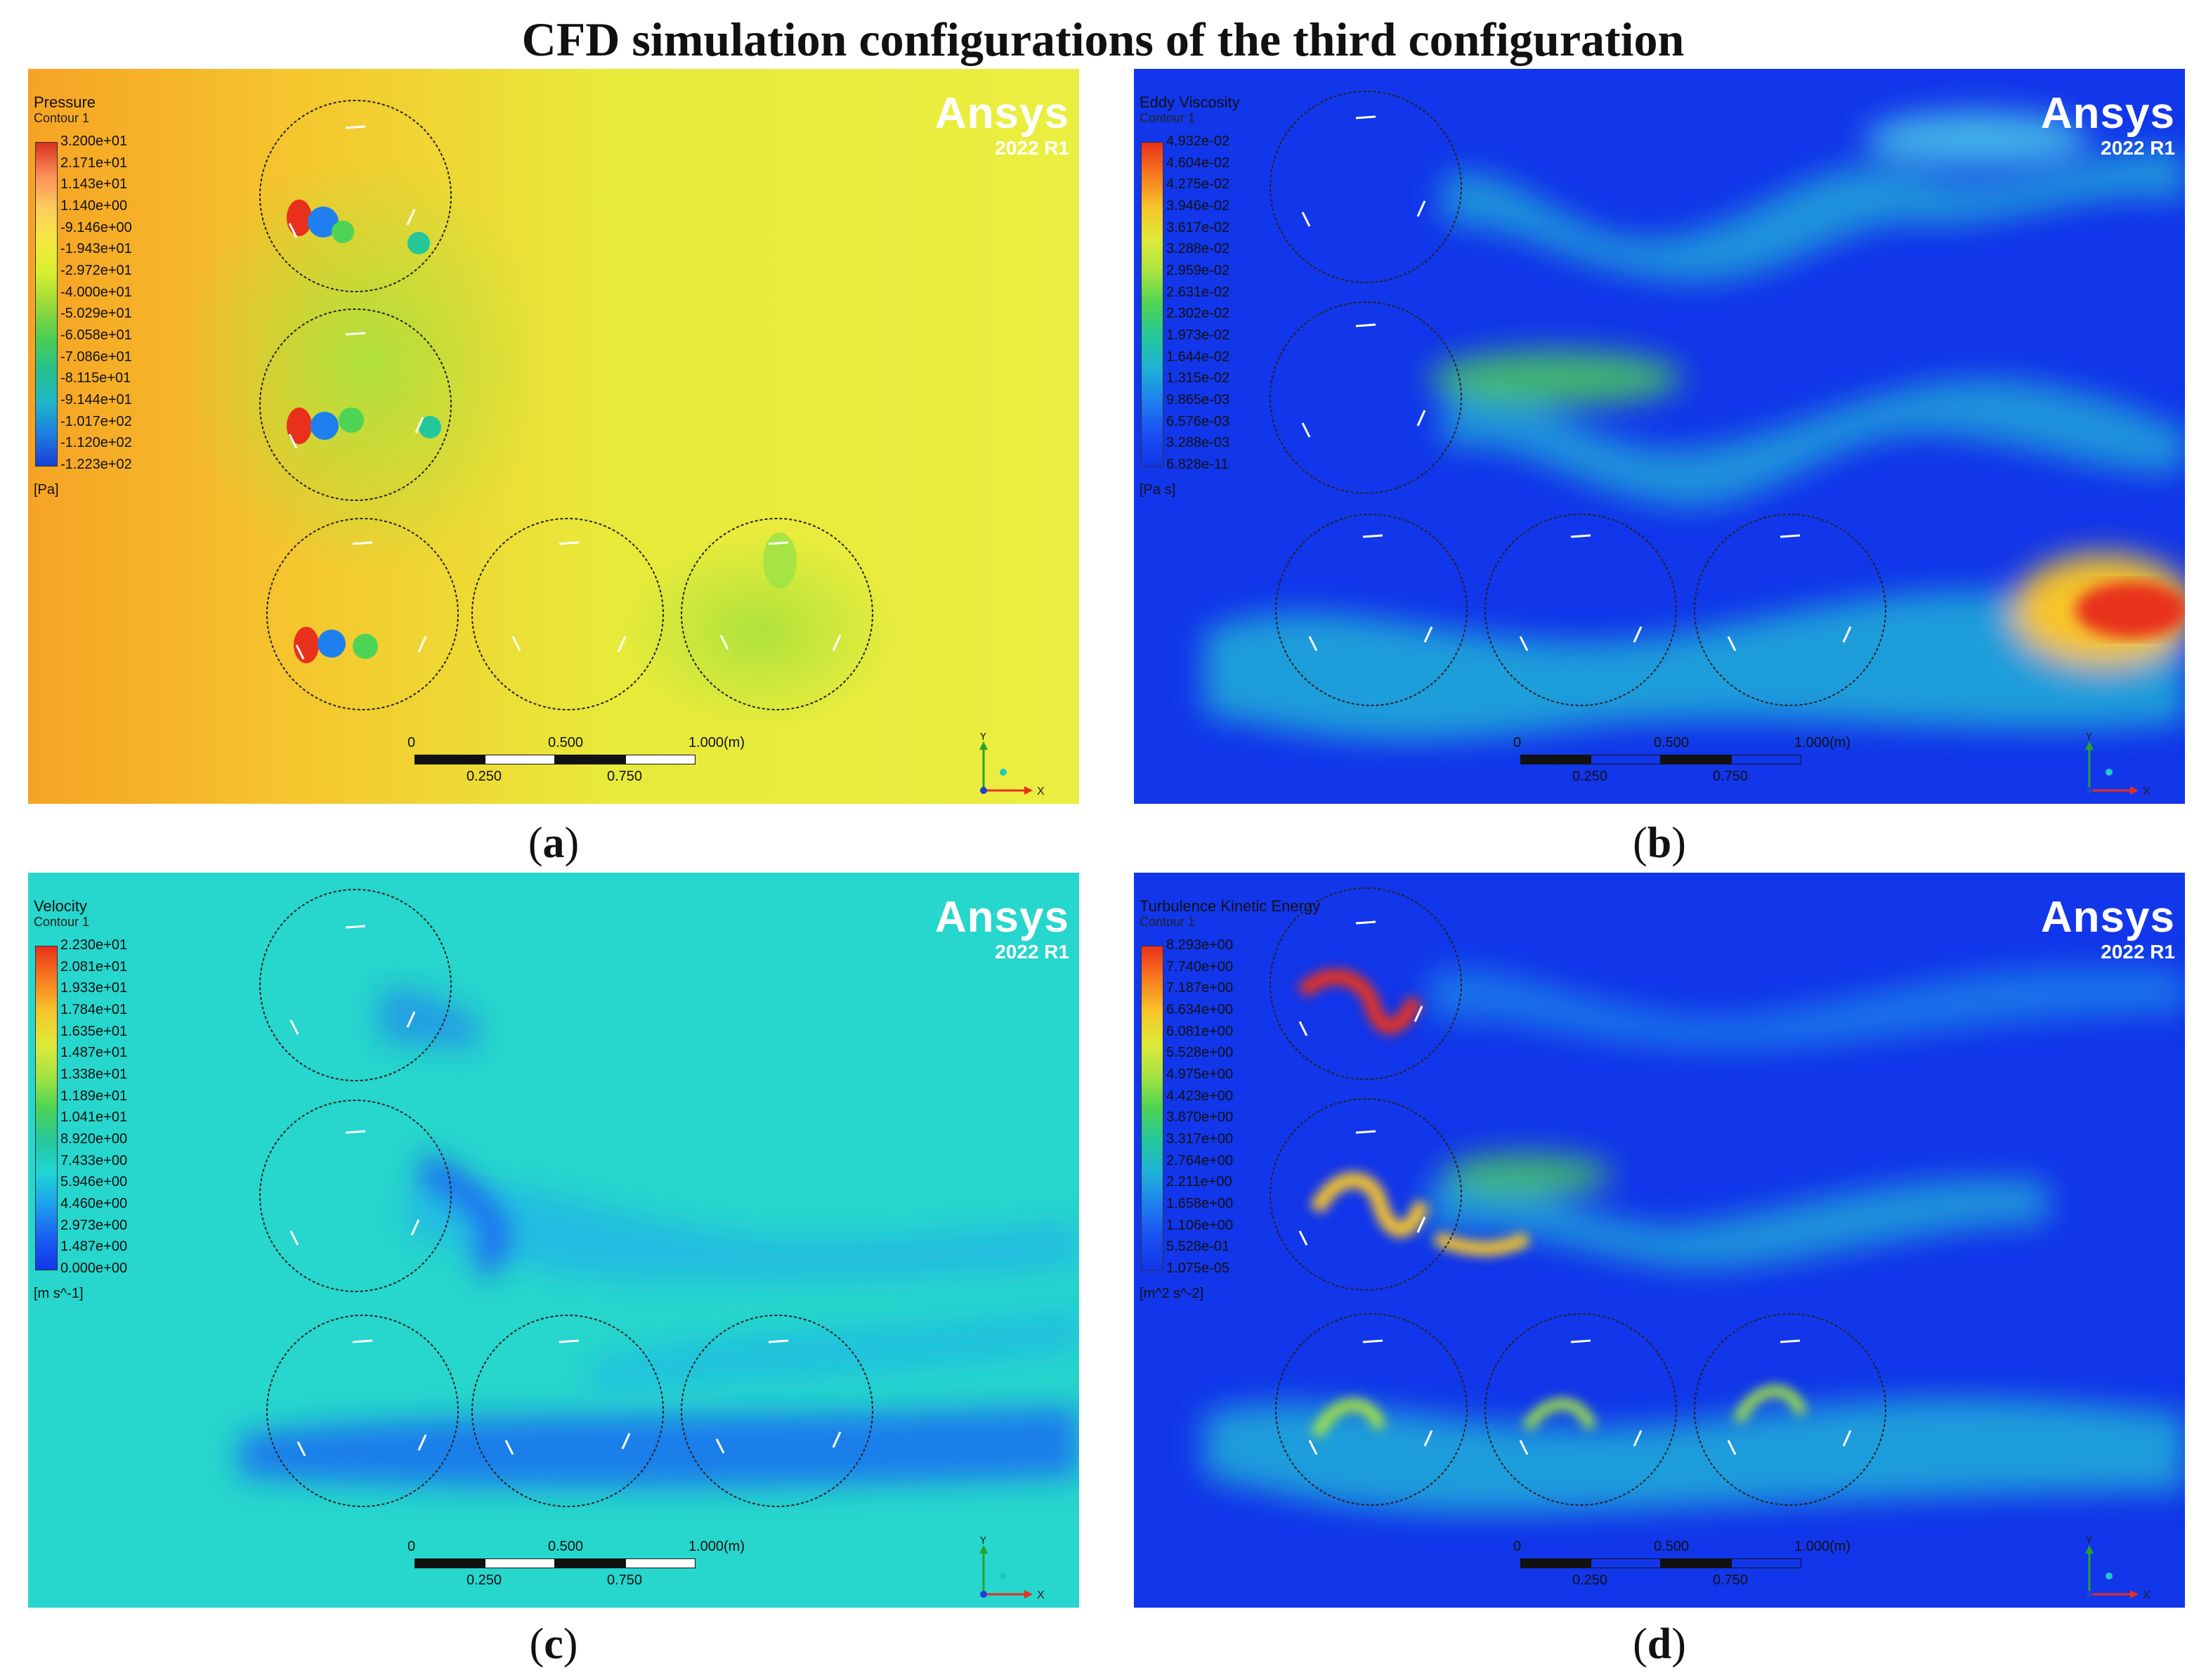 The width and height of the screenshot is (2206, 1680). I want to click on scale-label: 0.500, so click(566, 1546).